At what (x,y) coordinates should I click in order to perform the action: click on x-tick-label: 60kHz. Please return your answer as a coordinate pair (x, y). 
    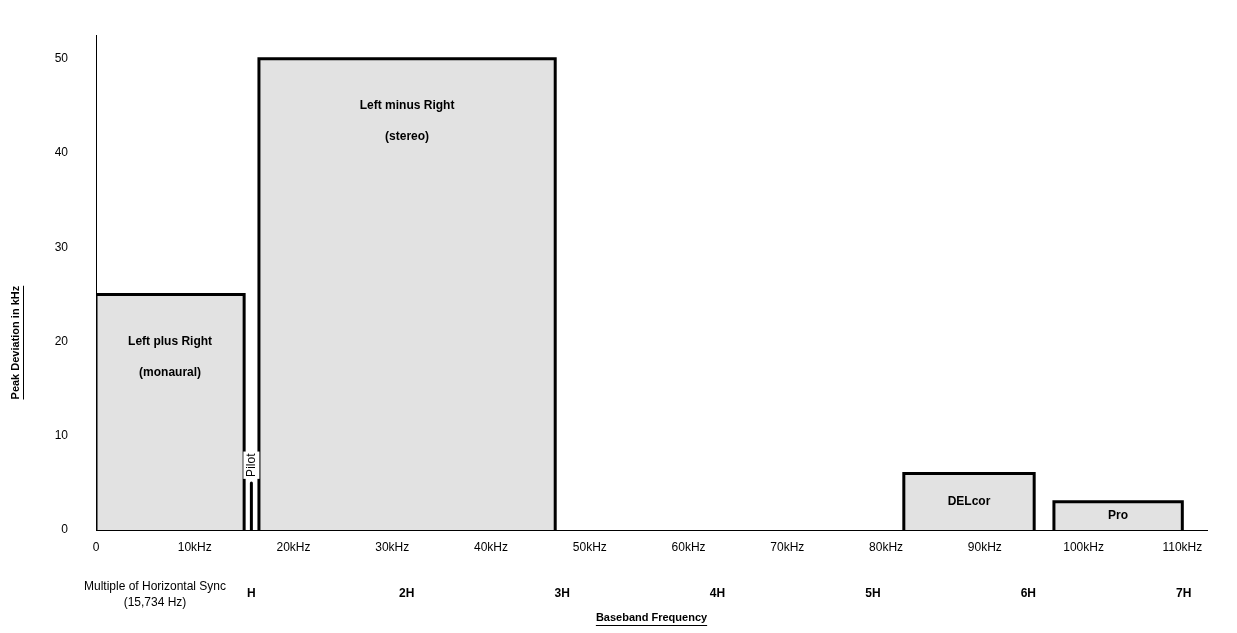
    Looking at the image, I should click on (688, 546).